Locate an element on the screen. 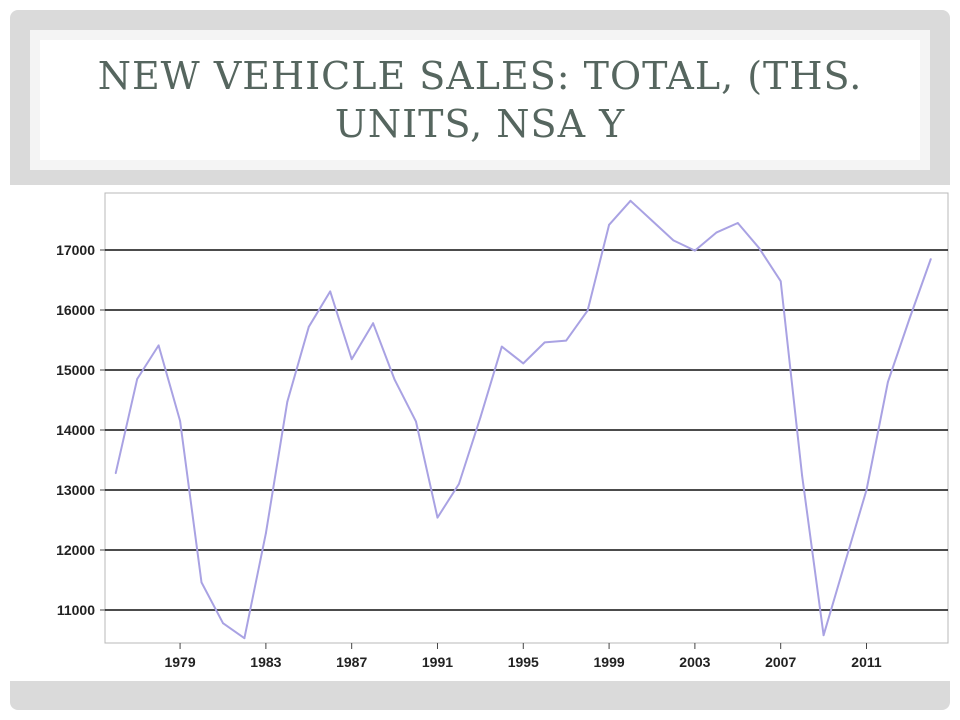 The width and height of the screenshot is (960, 720). x-tick-label: 1999 is located at coordinates (609, 662).